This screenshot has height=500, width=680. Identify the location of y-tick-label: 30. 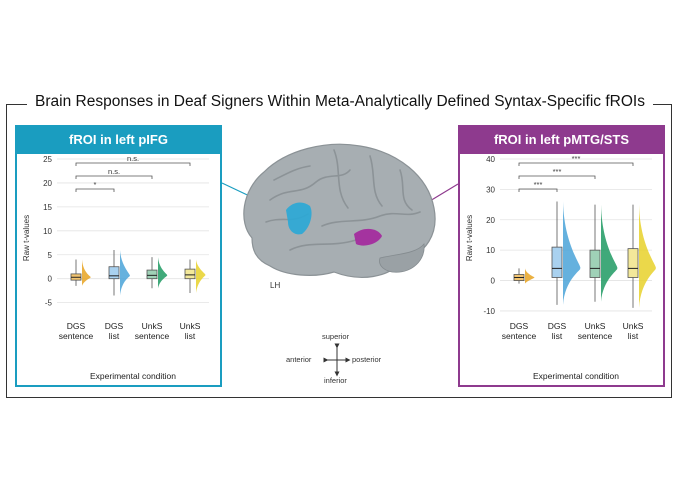
(490, 189).